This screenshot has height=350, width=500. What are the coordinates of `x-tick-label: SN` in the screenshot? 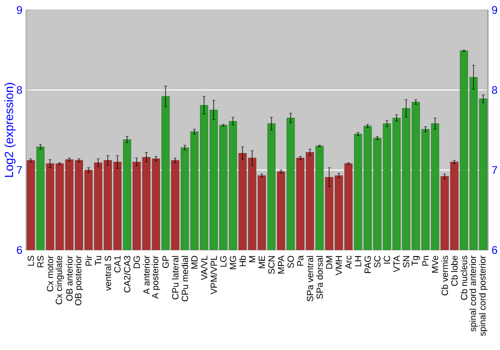 It's located at (406, 262).